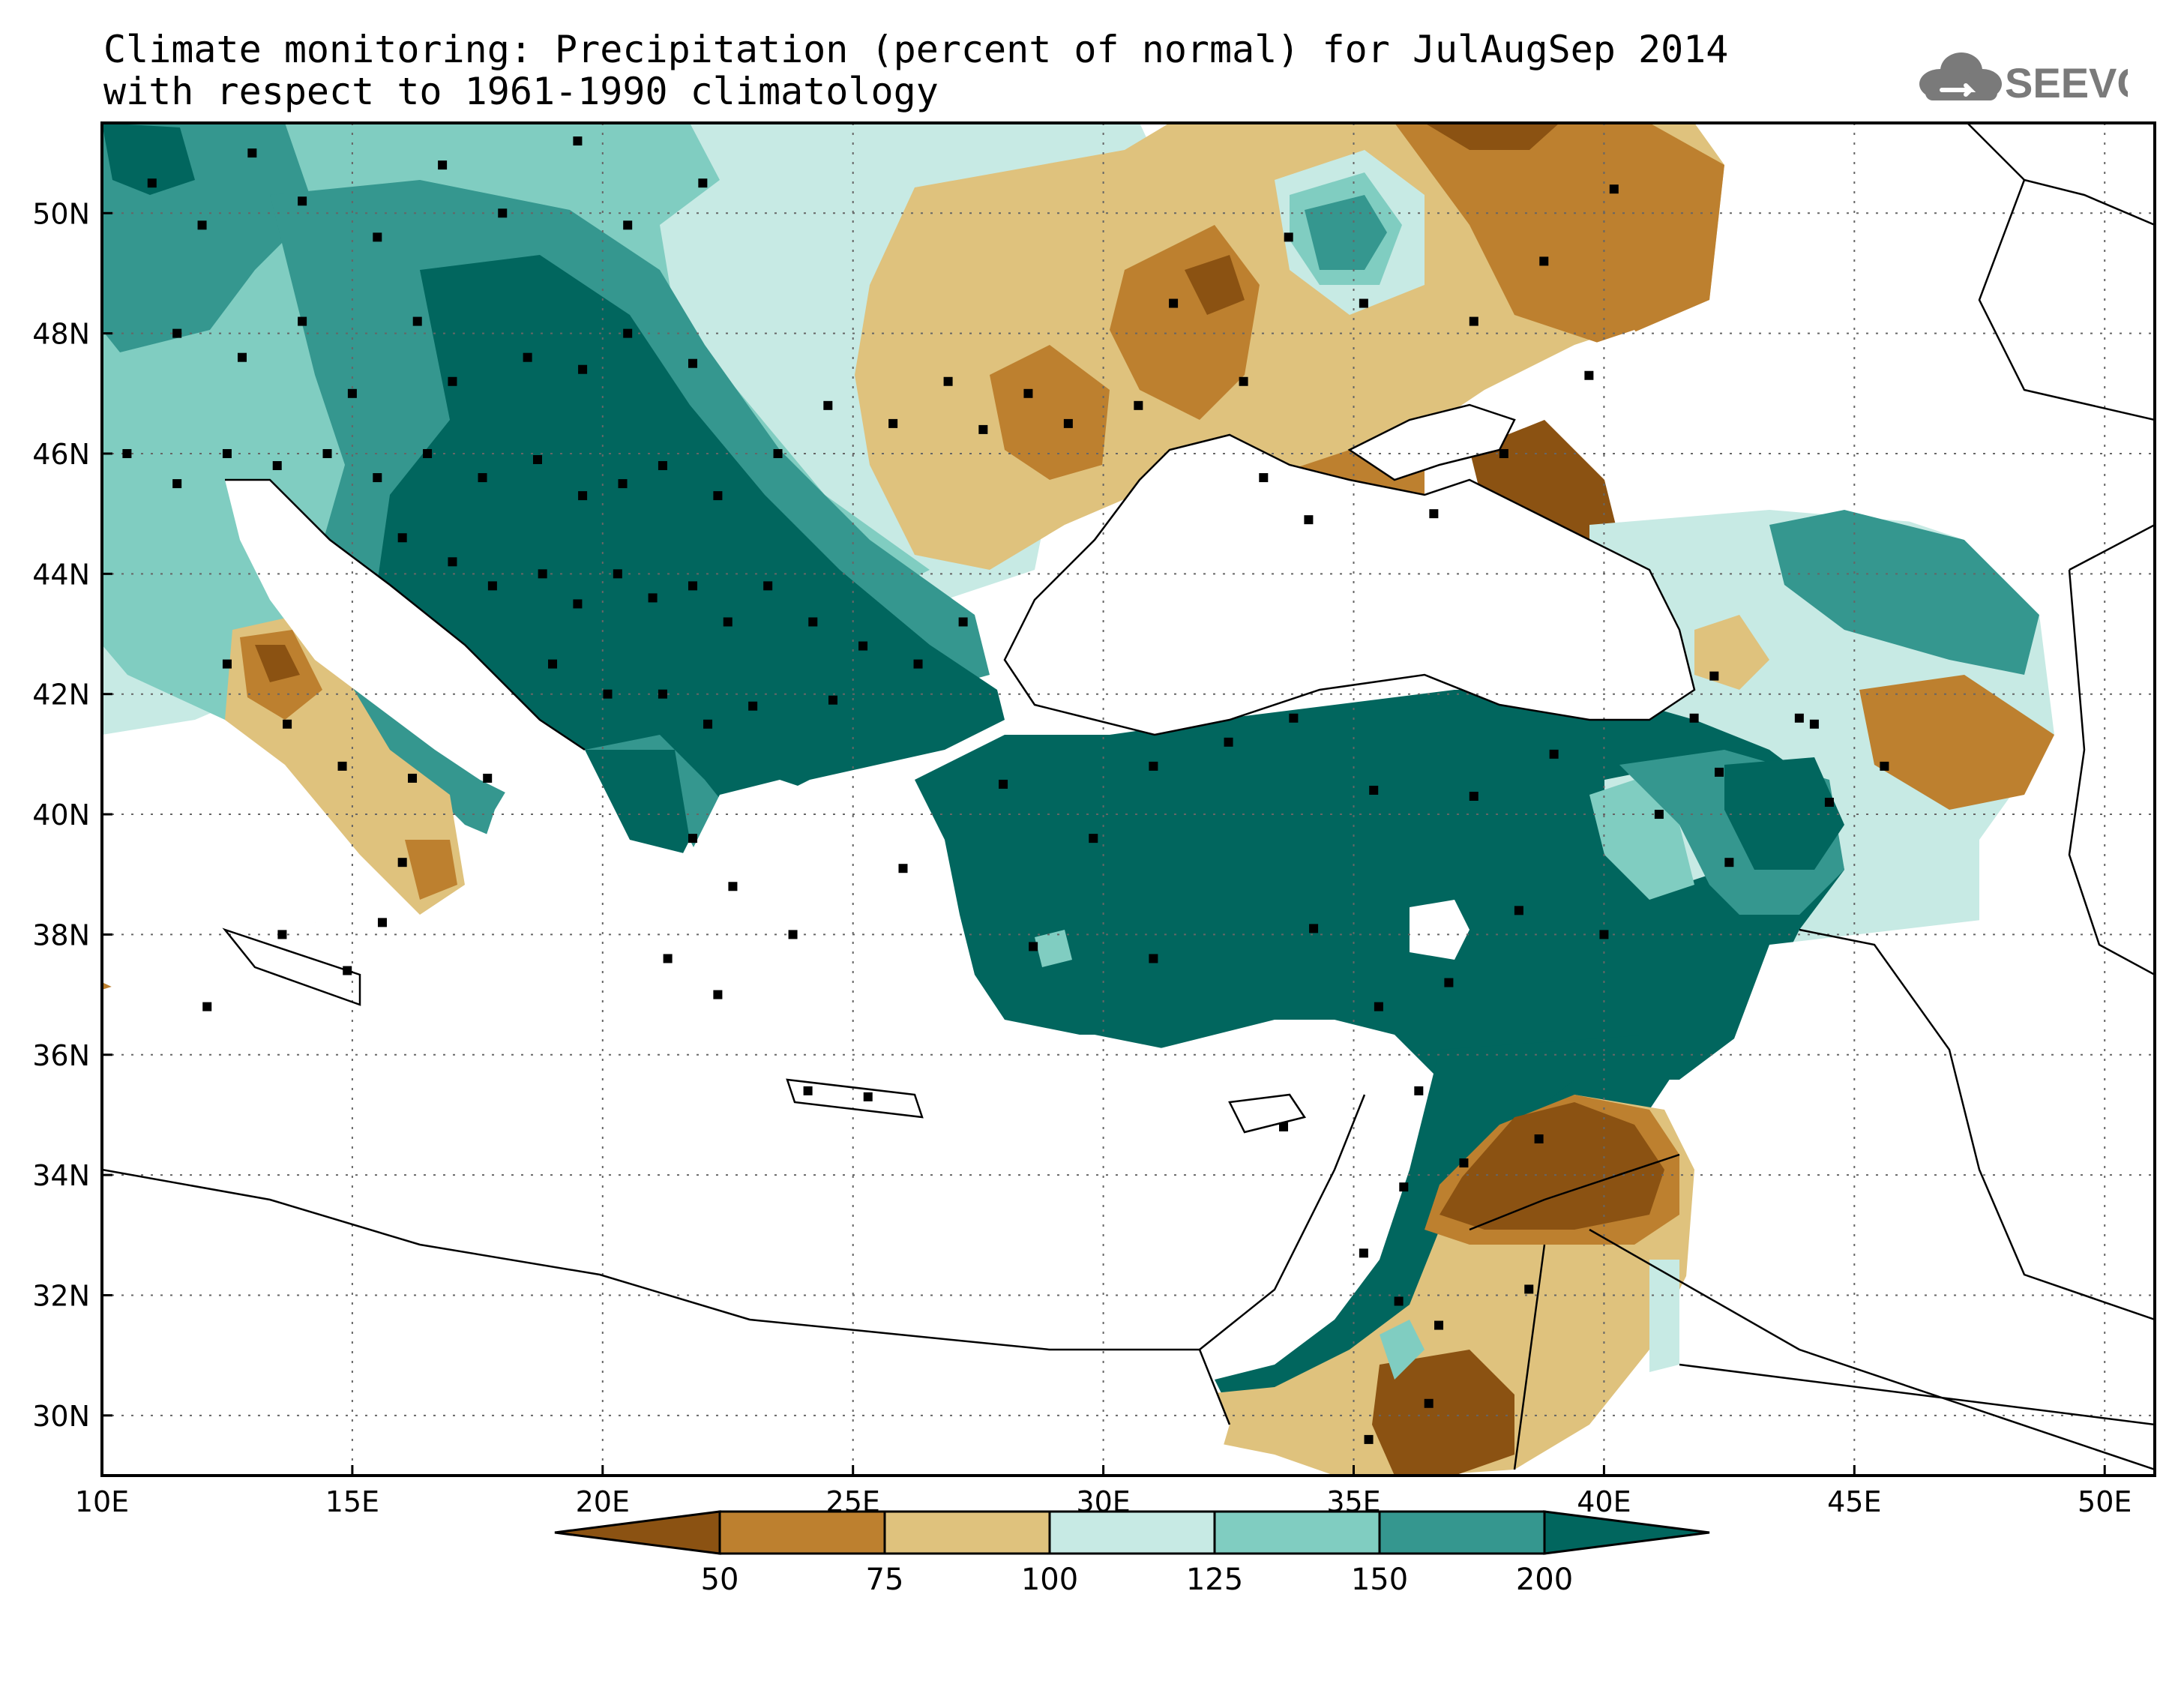 The image size is (2184, 1687). Describe the element at coordinates (1053, 948) in the screenshot. I see `region-wet-western-turkey-spot` at that location.